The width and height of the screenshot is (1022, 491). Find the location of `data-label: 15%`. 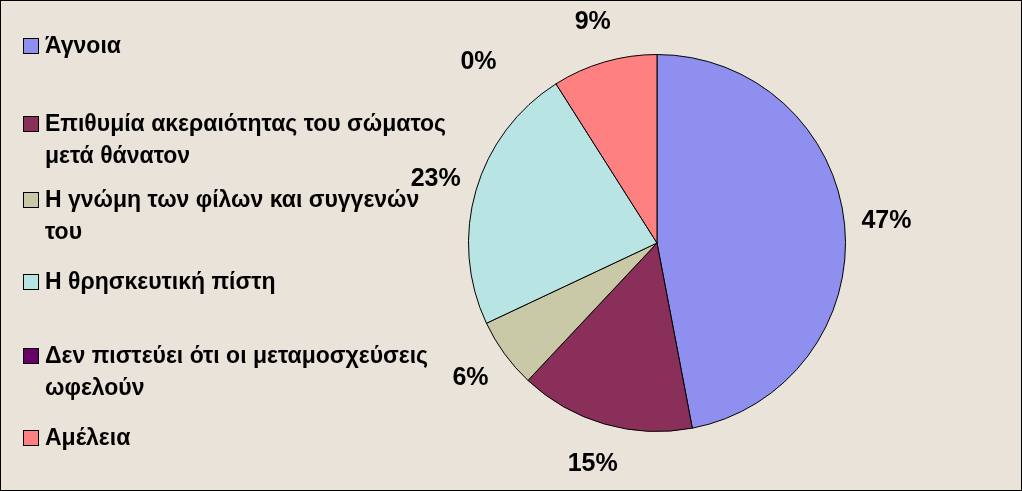

data-label: 15% is located at coordinates (592, 462).